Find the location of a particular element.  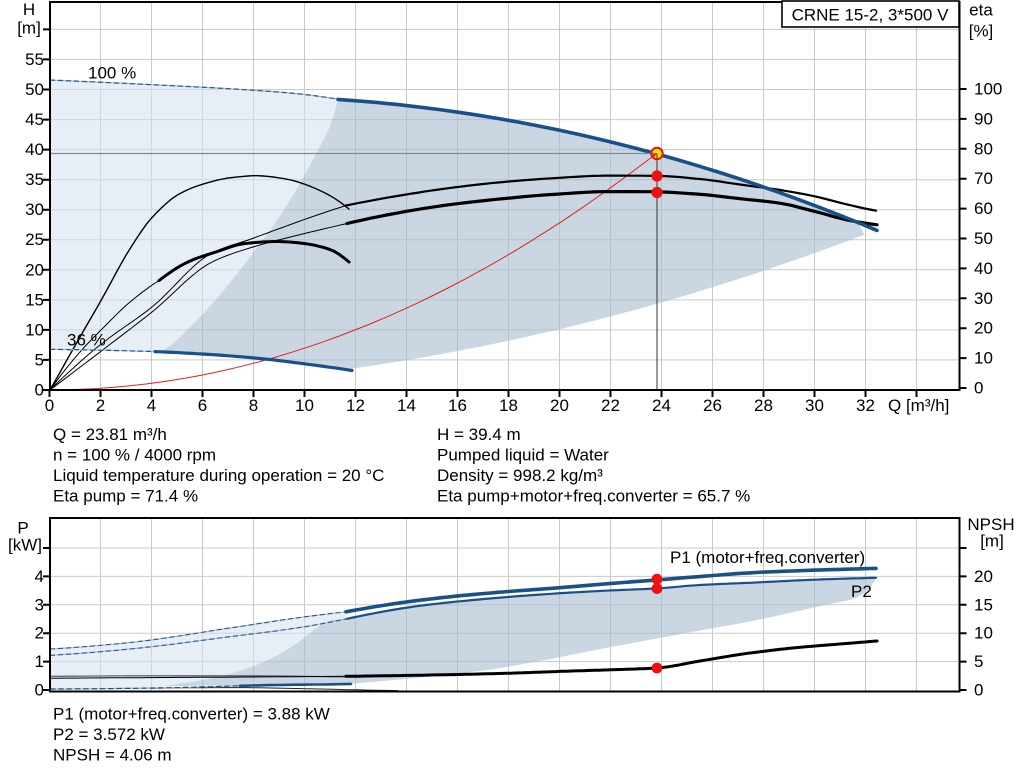

svg-text:P1 (motor+freq.converter) = 3.: P1 (motor+freq.converter) = 3.88 kW is located at coordinates (191, 714).